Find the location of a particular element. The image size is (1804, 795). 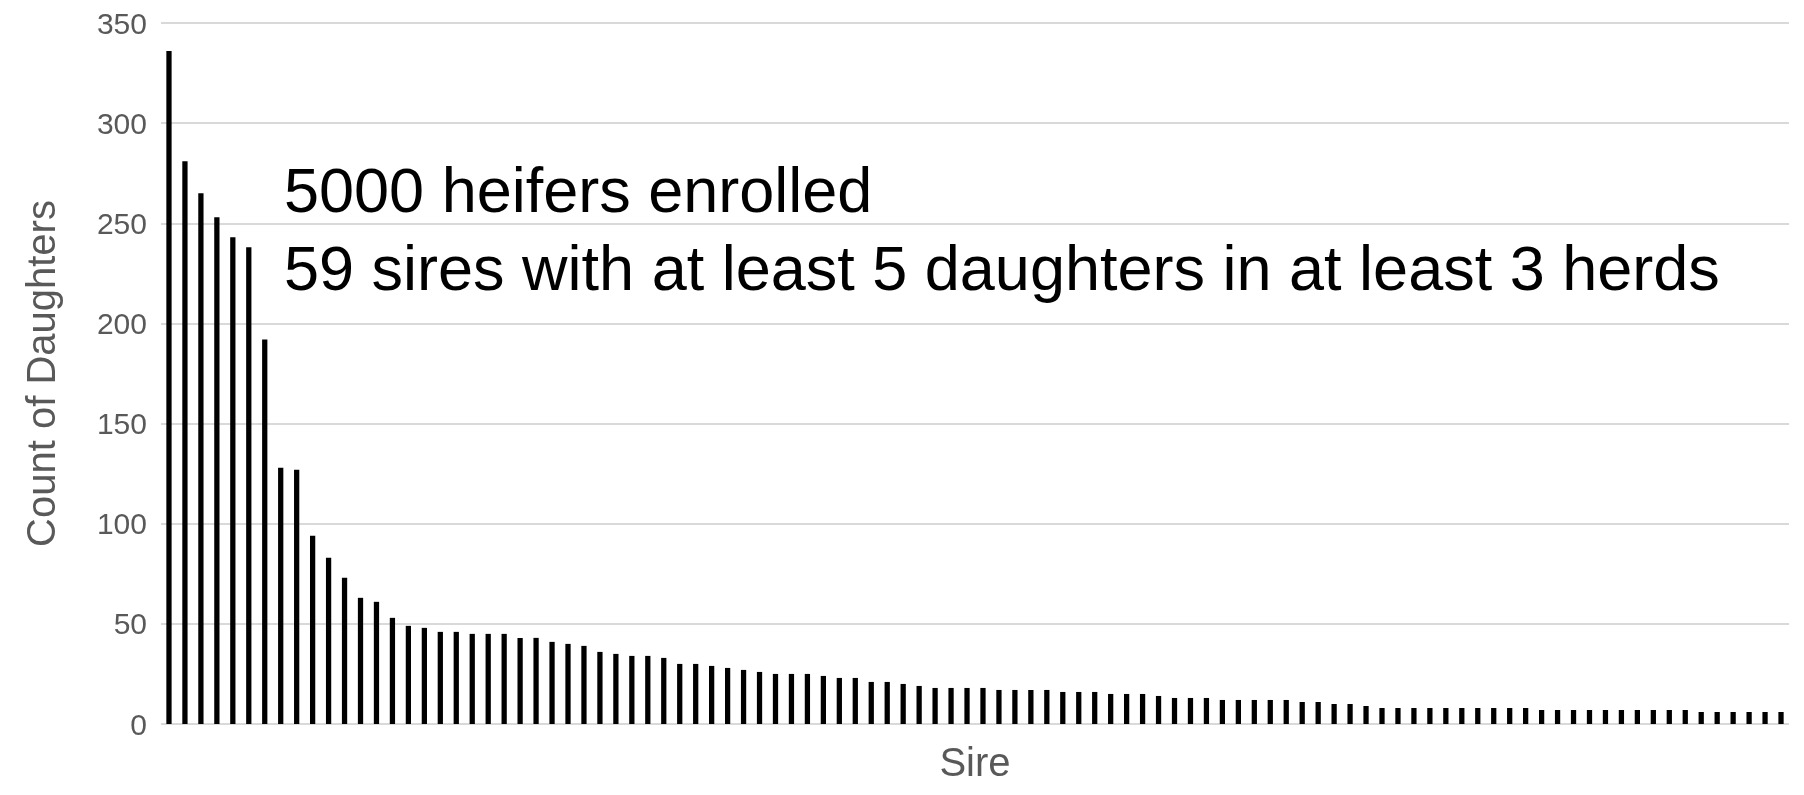

y-axis-title: Count of Daughters is located at coordinates (41, 373).